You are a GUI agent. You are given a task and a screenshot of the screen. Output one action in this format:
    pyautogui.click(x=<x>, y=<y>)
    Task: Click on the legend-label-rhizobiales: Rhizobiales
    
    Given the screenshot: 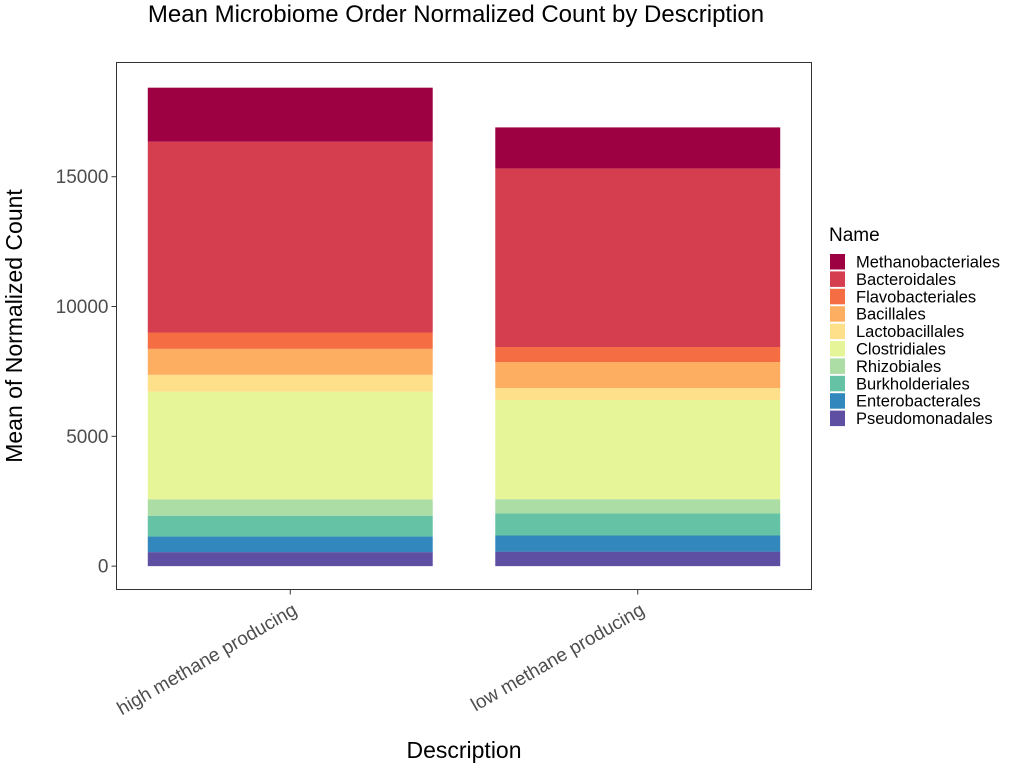 What is the action you would take?
    pyautogui.click(x=898, y=367)
    